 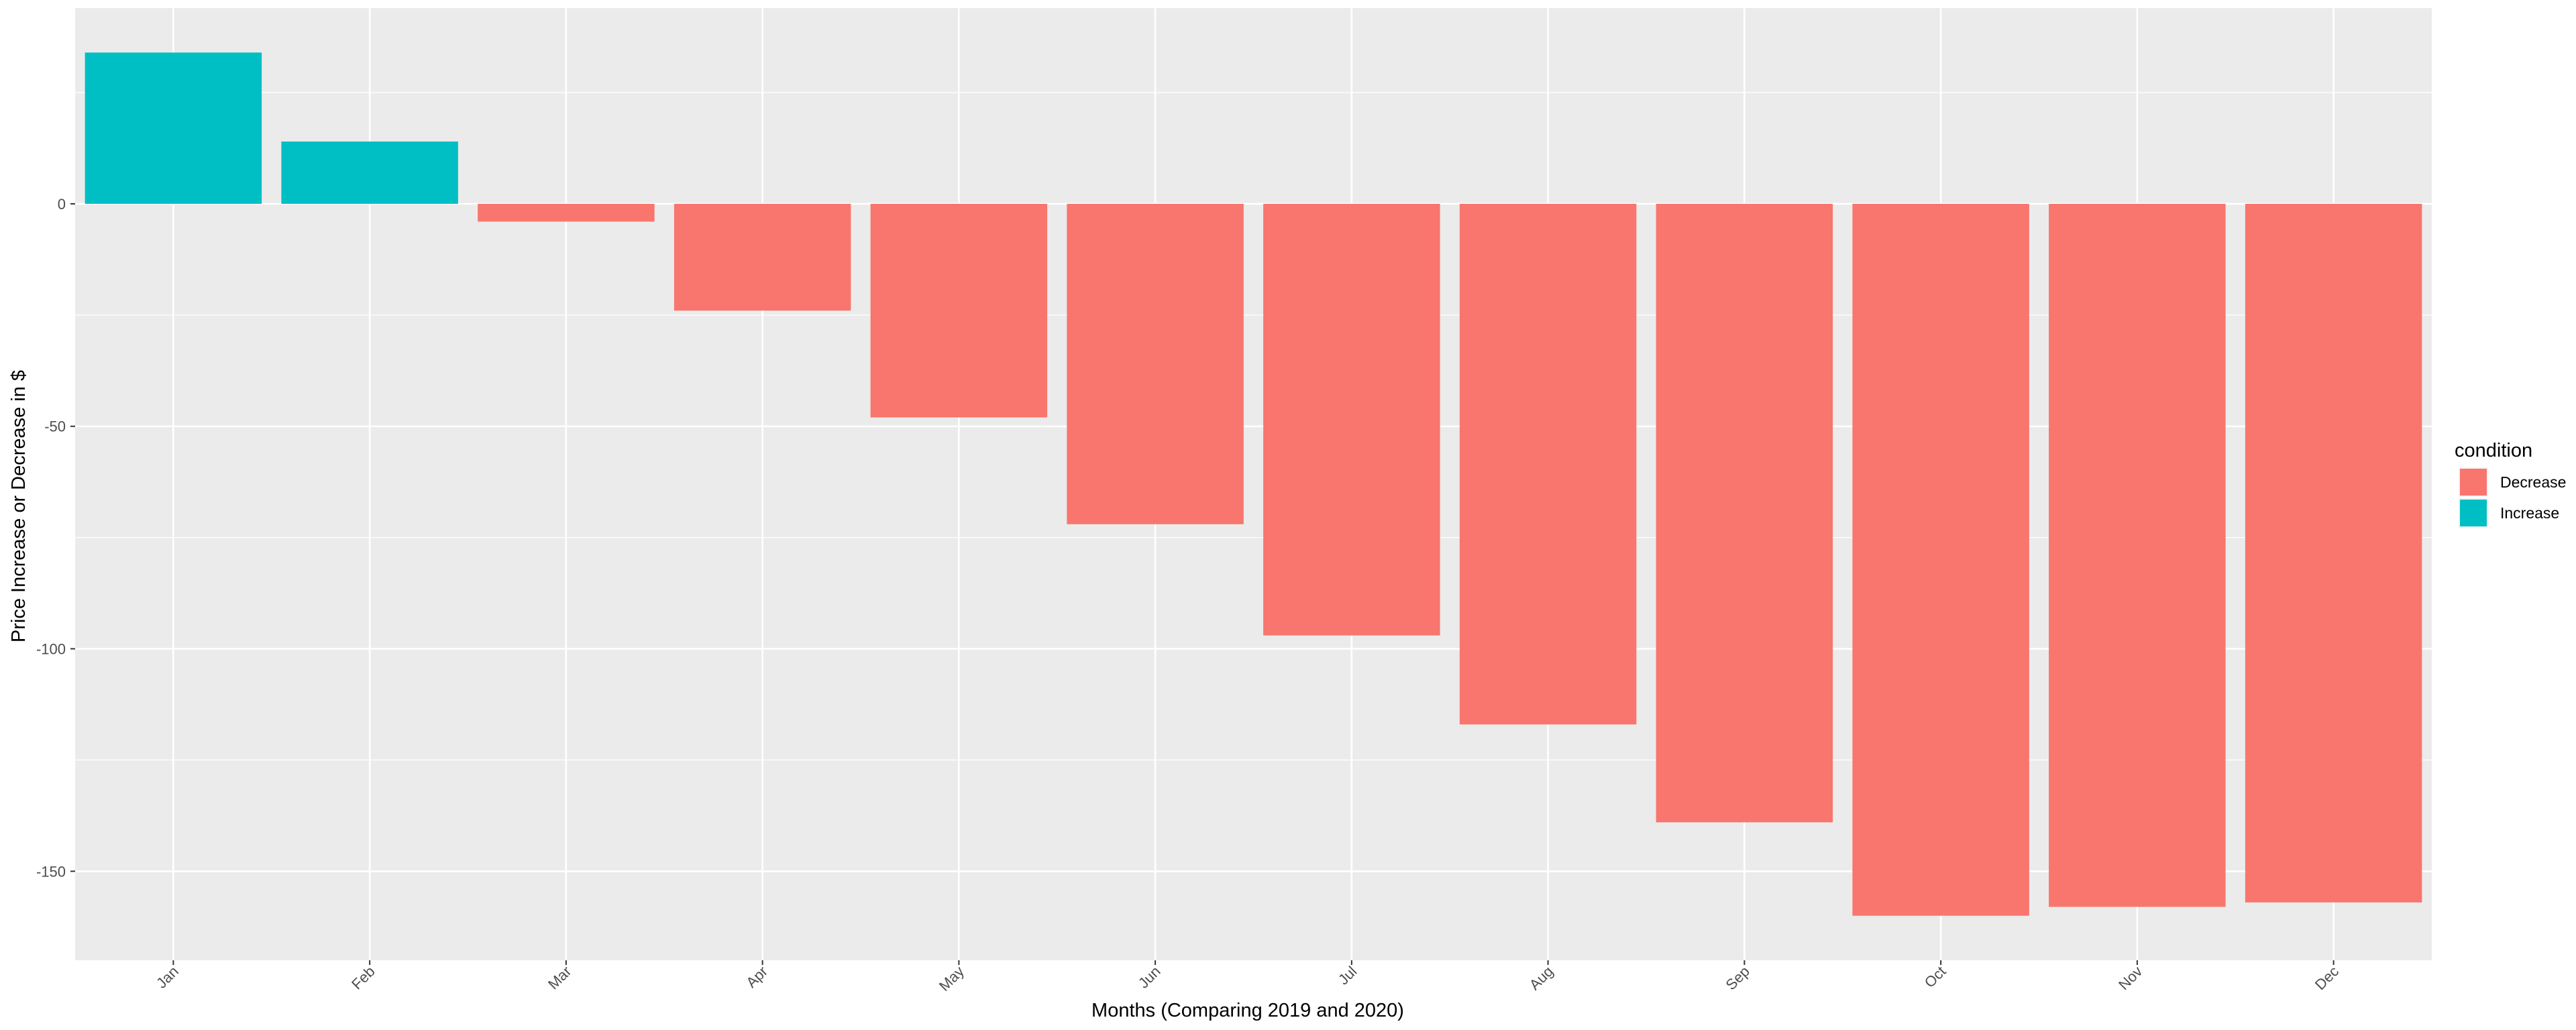 What do you see at coordinates (51, 649) in the screenshot?
I see `y-tick-label: -100` at bounding box center [51, 649].